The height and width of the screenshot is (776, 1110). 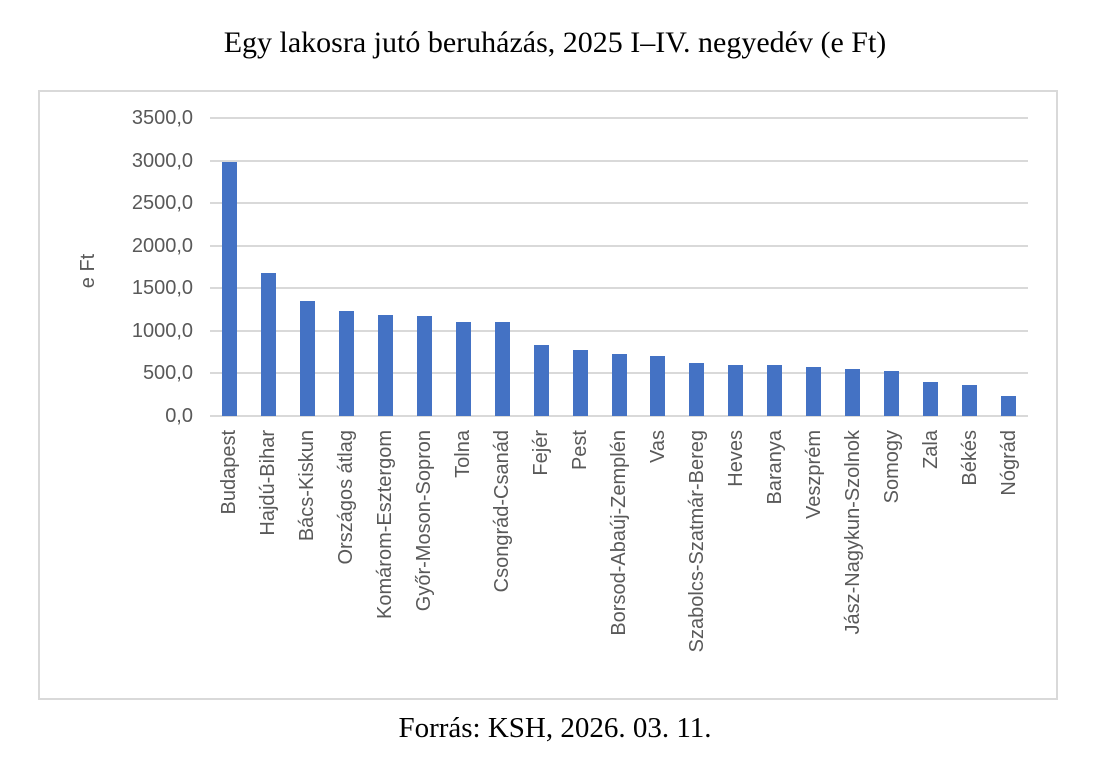 What do you see at coordinates (179, 416) in the screenshot?
I see `y-axis-tick-label: 0,0` at bounding box center [179, 416].